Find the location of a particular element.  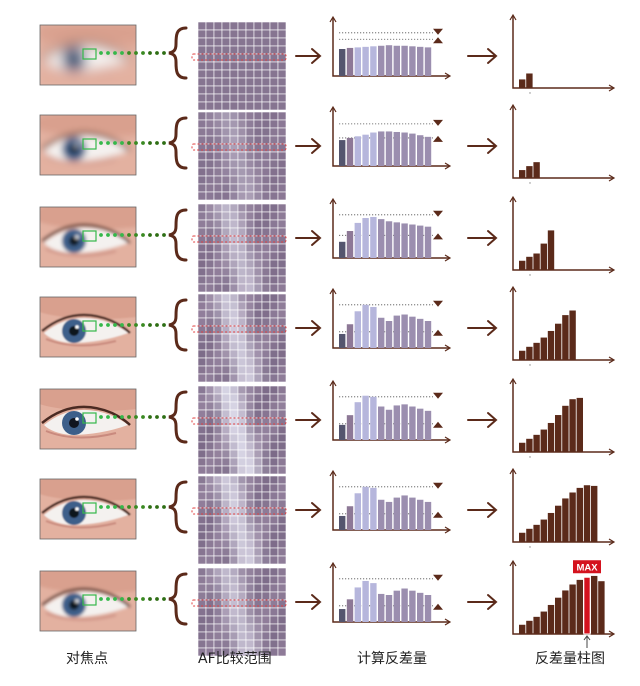

label-focus-point: 对焦点 is located at coordinates (87, 659).